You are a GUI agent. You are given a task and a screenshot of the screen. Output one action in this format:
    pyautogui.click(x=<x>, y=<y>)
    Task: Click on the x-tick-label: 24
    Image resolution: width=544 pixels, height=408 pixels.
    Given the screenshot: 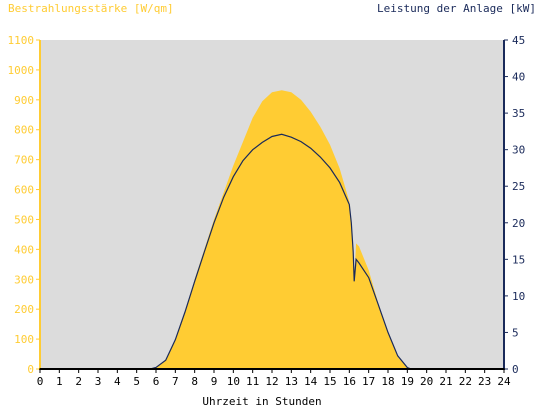 What is the action you would take?
    pyautogui.click(x=504, y=381)
    